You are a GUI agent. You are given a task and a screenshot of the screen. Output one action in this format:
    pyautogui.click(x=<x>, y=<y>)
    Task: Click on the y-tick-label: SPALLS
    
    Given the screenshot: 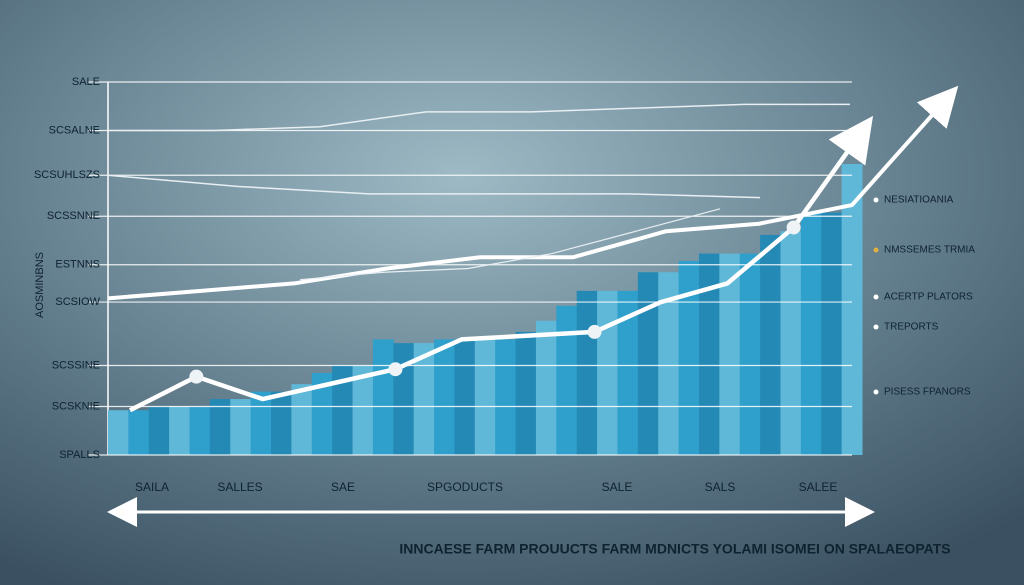 What is the action you would take?
    pyautogui.click(x=79, y=455)
    